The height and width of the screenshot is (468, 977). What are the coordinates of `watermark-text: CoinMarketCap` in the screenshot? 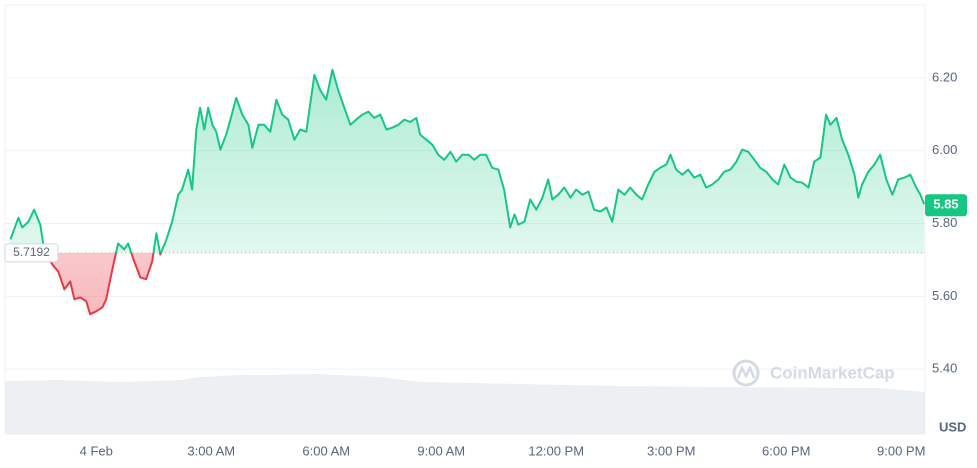 It's located at (832, 372).